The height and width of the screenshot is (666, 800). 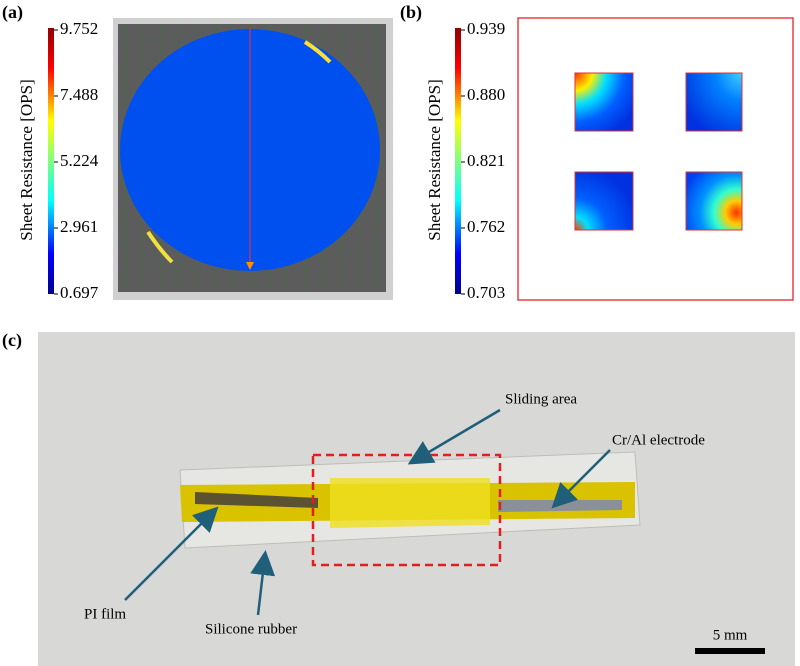 I want to click on colorbar-ticks: 9.752 7.488 5.224 2.961 0.697, so click(x=76, y=160).